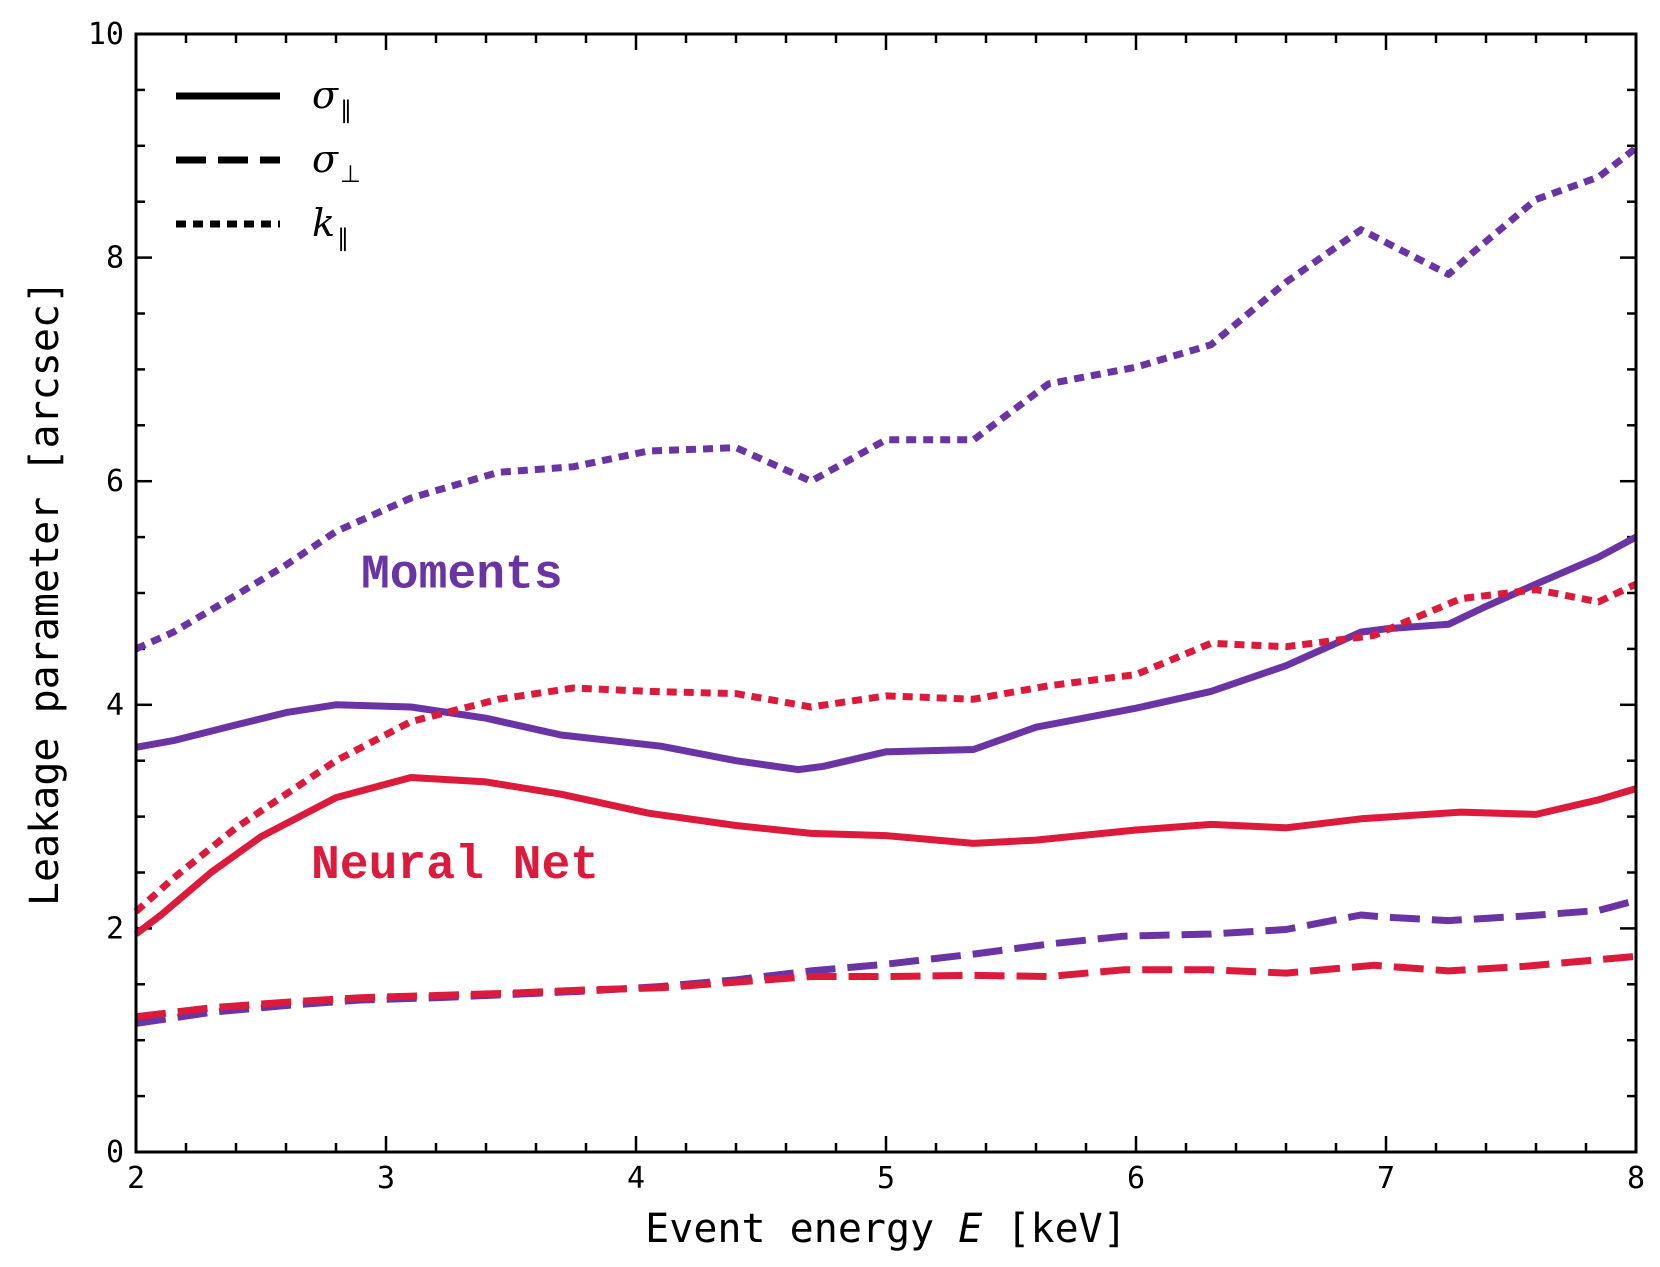  Describe the element at coordinates (886, 986) in the screenshot. I see `series-line-neural-net-dashed` at that location.